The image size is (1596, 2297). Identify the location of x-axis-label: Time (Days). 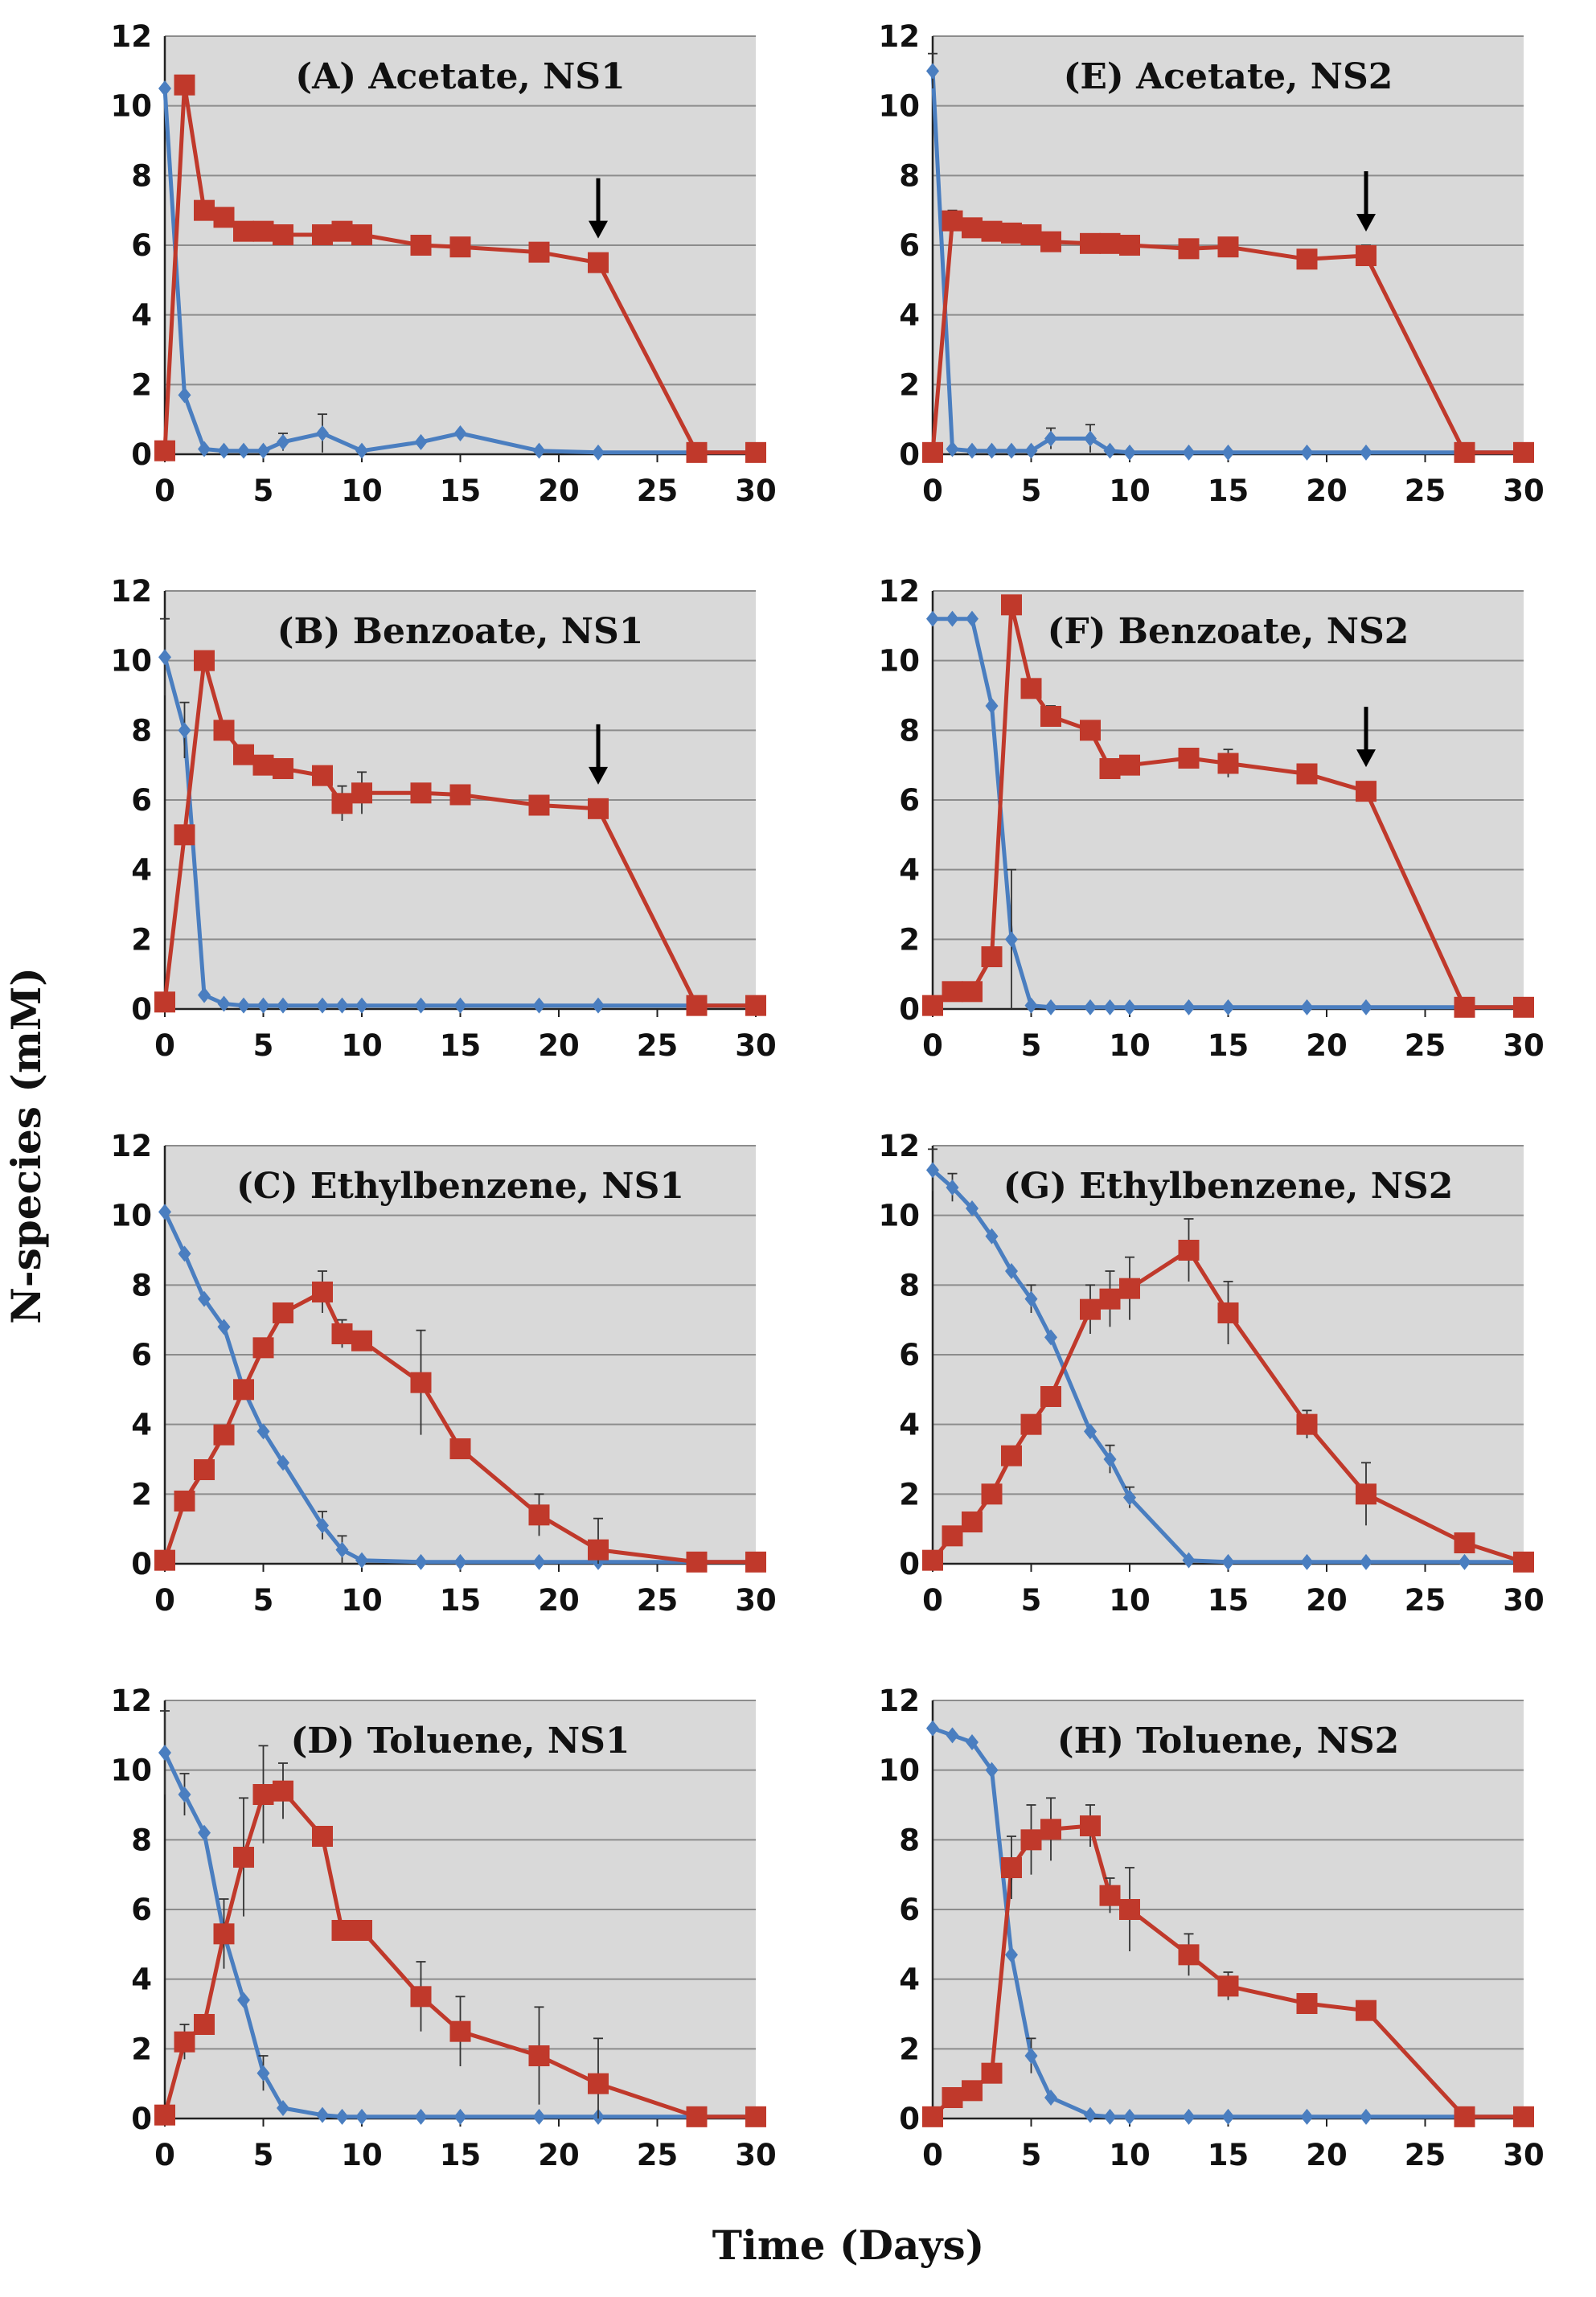
(848, 2245).